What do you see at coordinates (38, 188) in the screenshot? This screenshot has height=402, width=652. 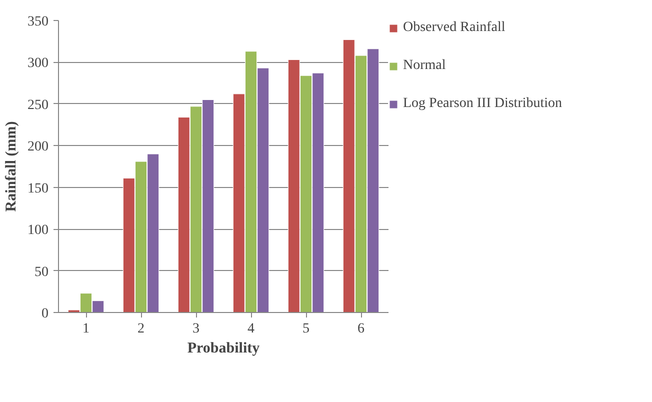 I see `y-tick-label: 150` at bounding box center [38, 188].